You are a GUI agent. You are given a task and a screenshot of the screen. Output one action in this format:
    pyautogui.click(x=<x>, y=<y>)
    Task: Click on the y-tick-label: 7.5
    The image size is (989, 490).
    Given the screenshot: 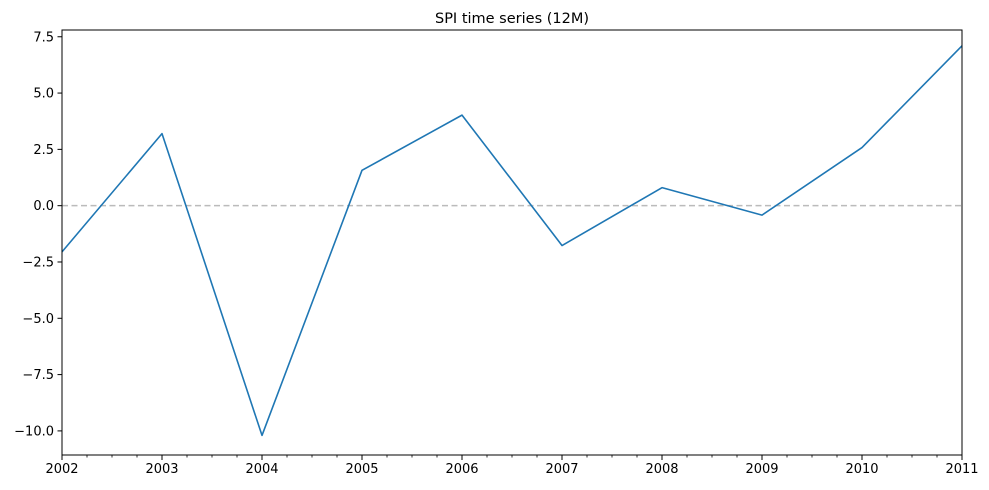 What is the action you would take?
    pyautogui.click(x=43, y=37)
    